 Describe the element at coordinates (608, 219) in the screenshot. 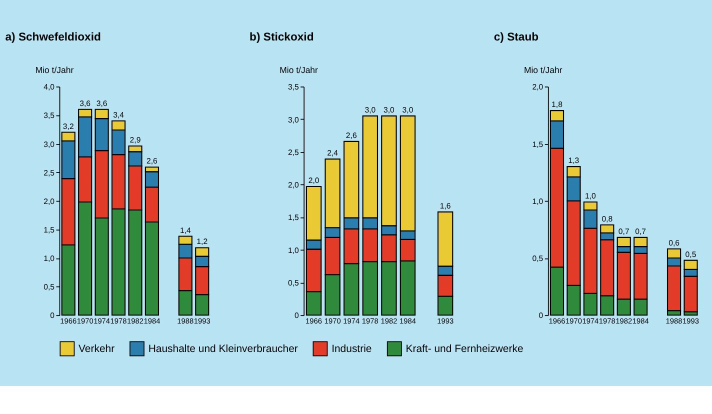

I see `total-label: 0,8` at that location.